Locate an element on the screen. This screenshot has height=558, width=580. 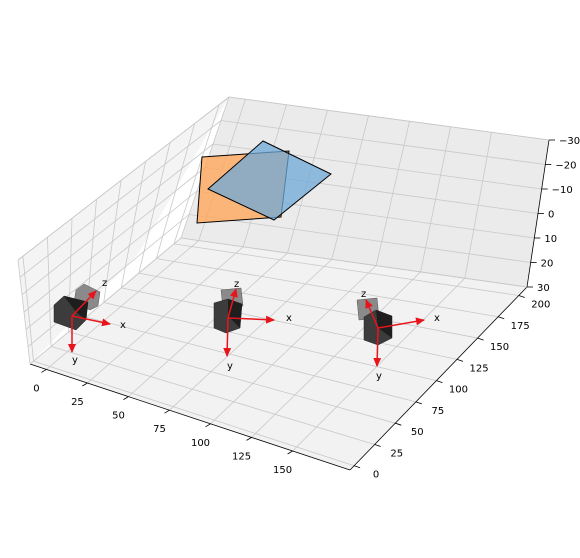
x-tick-label: 50 is located at coordinates (118, 416).